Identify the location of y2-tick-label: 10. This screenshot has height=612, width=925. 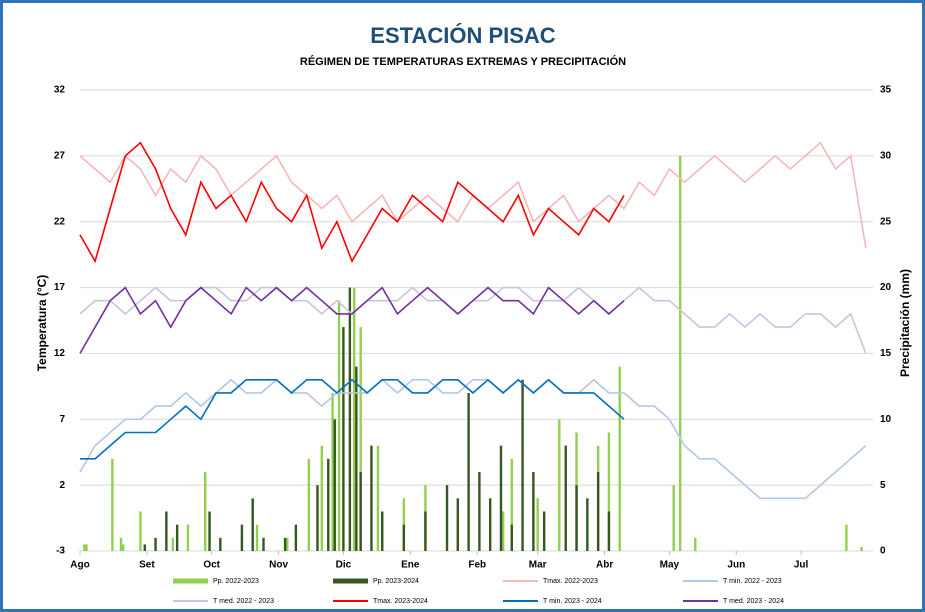
(886, 419).